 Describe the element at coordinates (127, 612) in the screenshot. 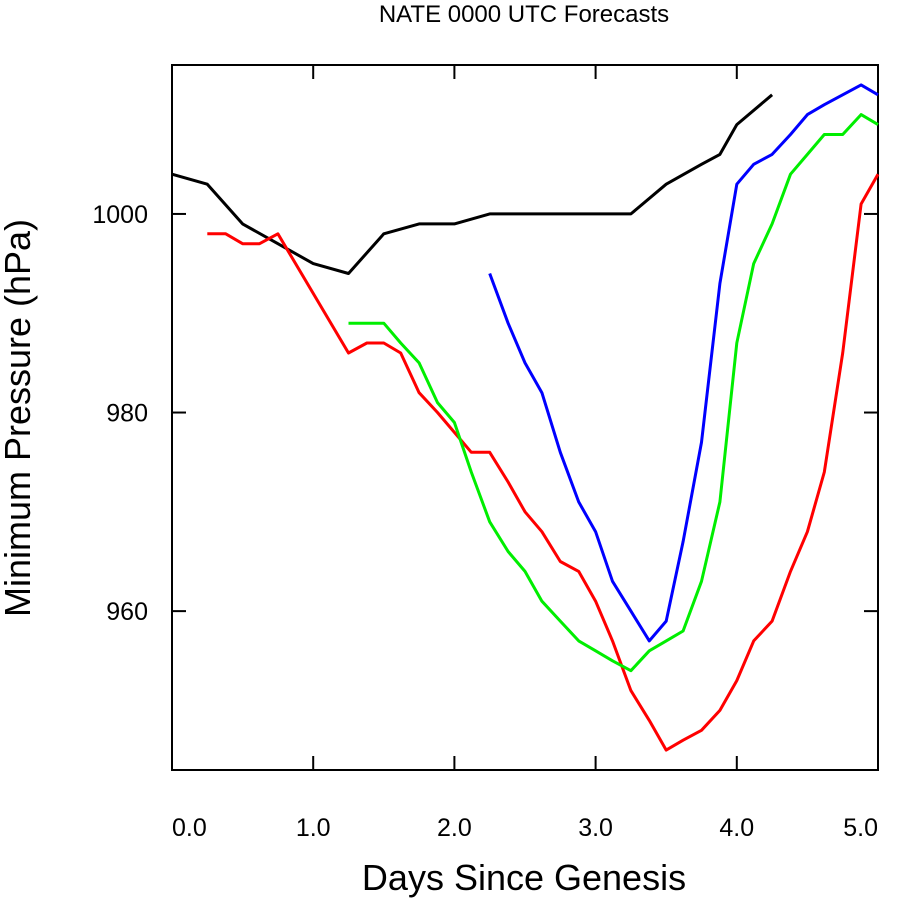

I see `y-tick-label: 960` at that location.